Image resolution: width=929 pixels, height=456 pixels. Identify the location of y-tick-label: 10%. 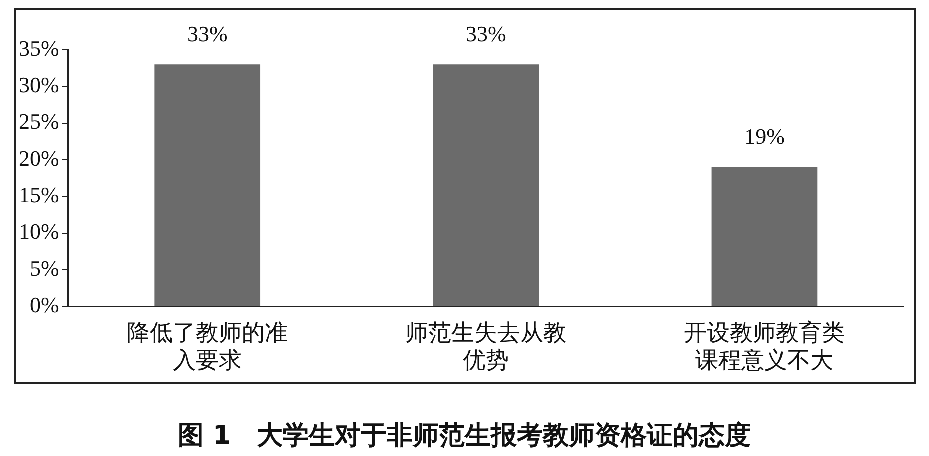
(39, 231).